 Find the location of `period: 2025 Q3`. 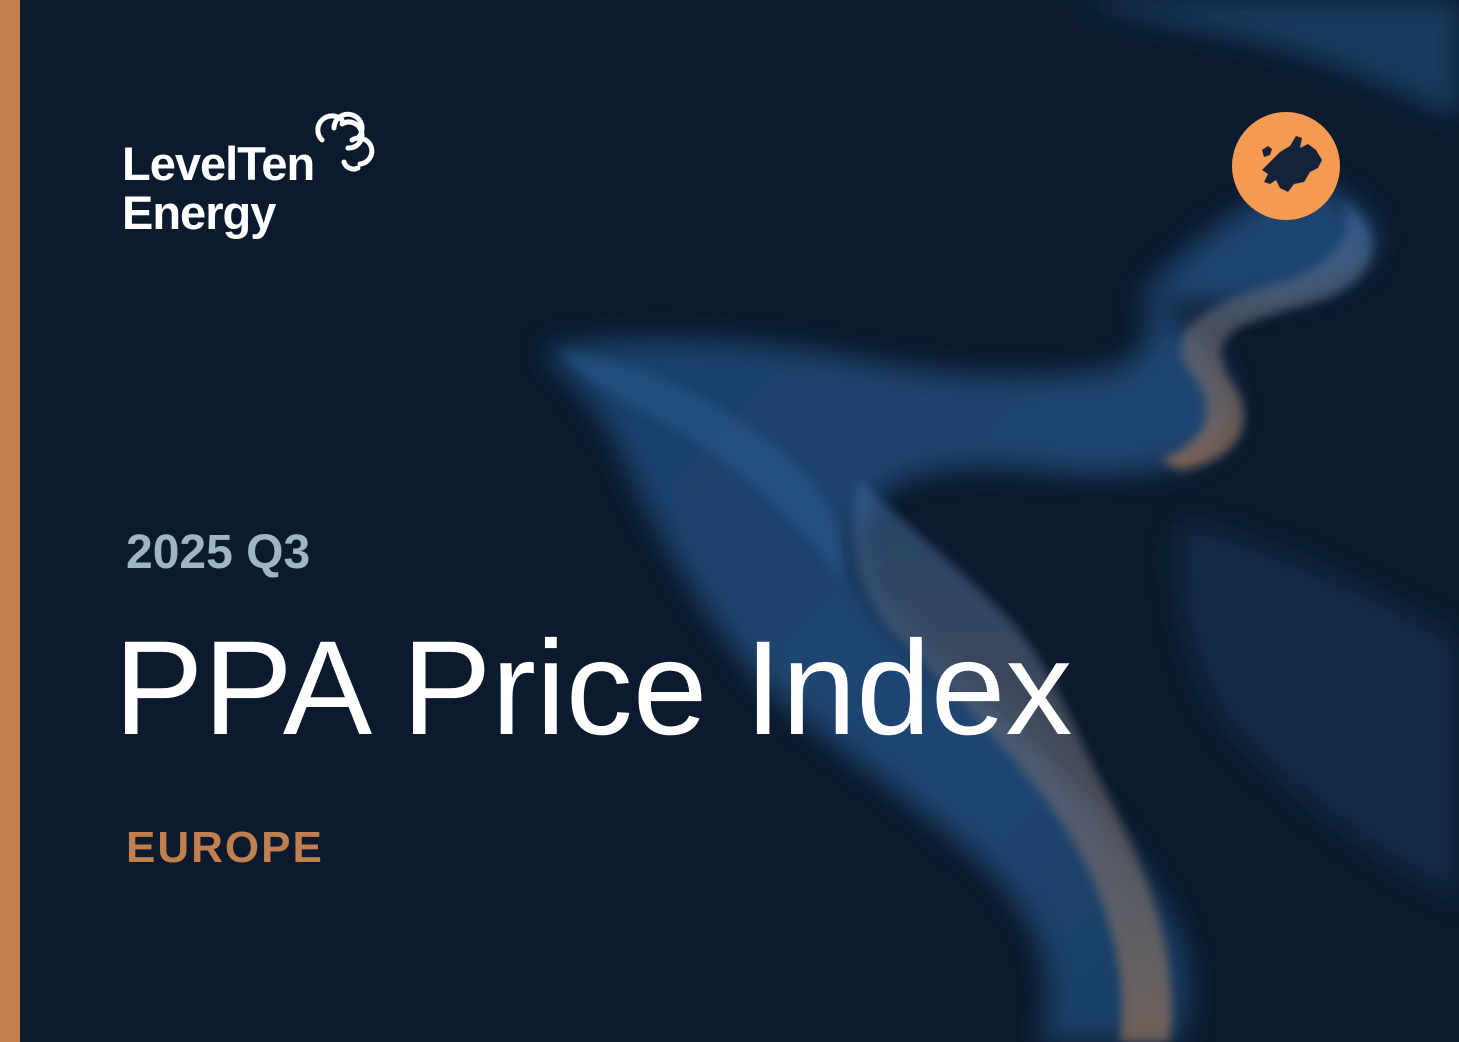

period: 2025 Q3 is located at coordinates (218, 552).